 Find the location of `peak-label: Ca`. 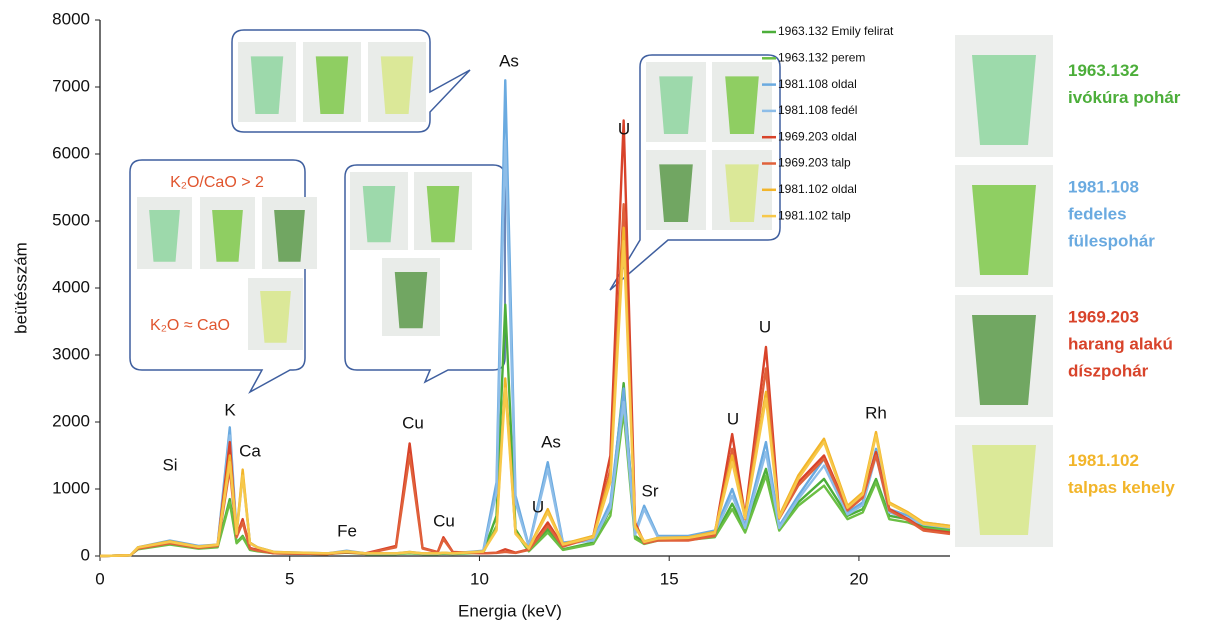

peak-label: Ca is located at coordinates (250, 450).